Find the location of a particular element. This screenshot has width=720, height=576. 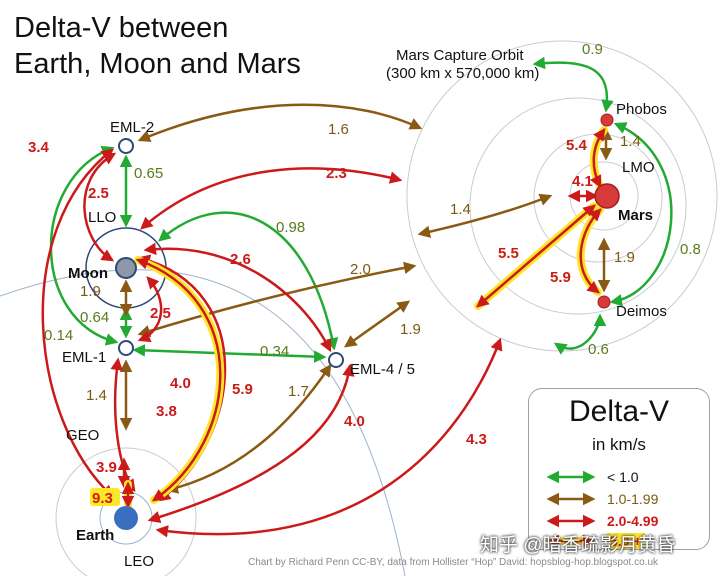

legend-arrow-brown is located at coordinates (571, 499).